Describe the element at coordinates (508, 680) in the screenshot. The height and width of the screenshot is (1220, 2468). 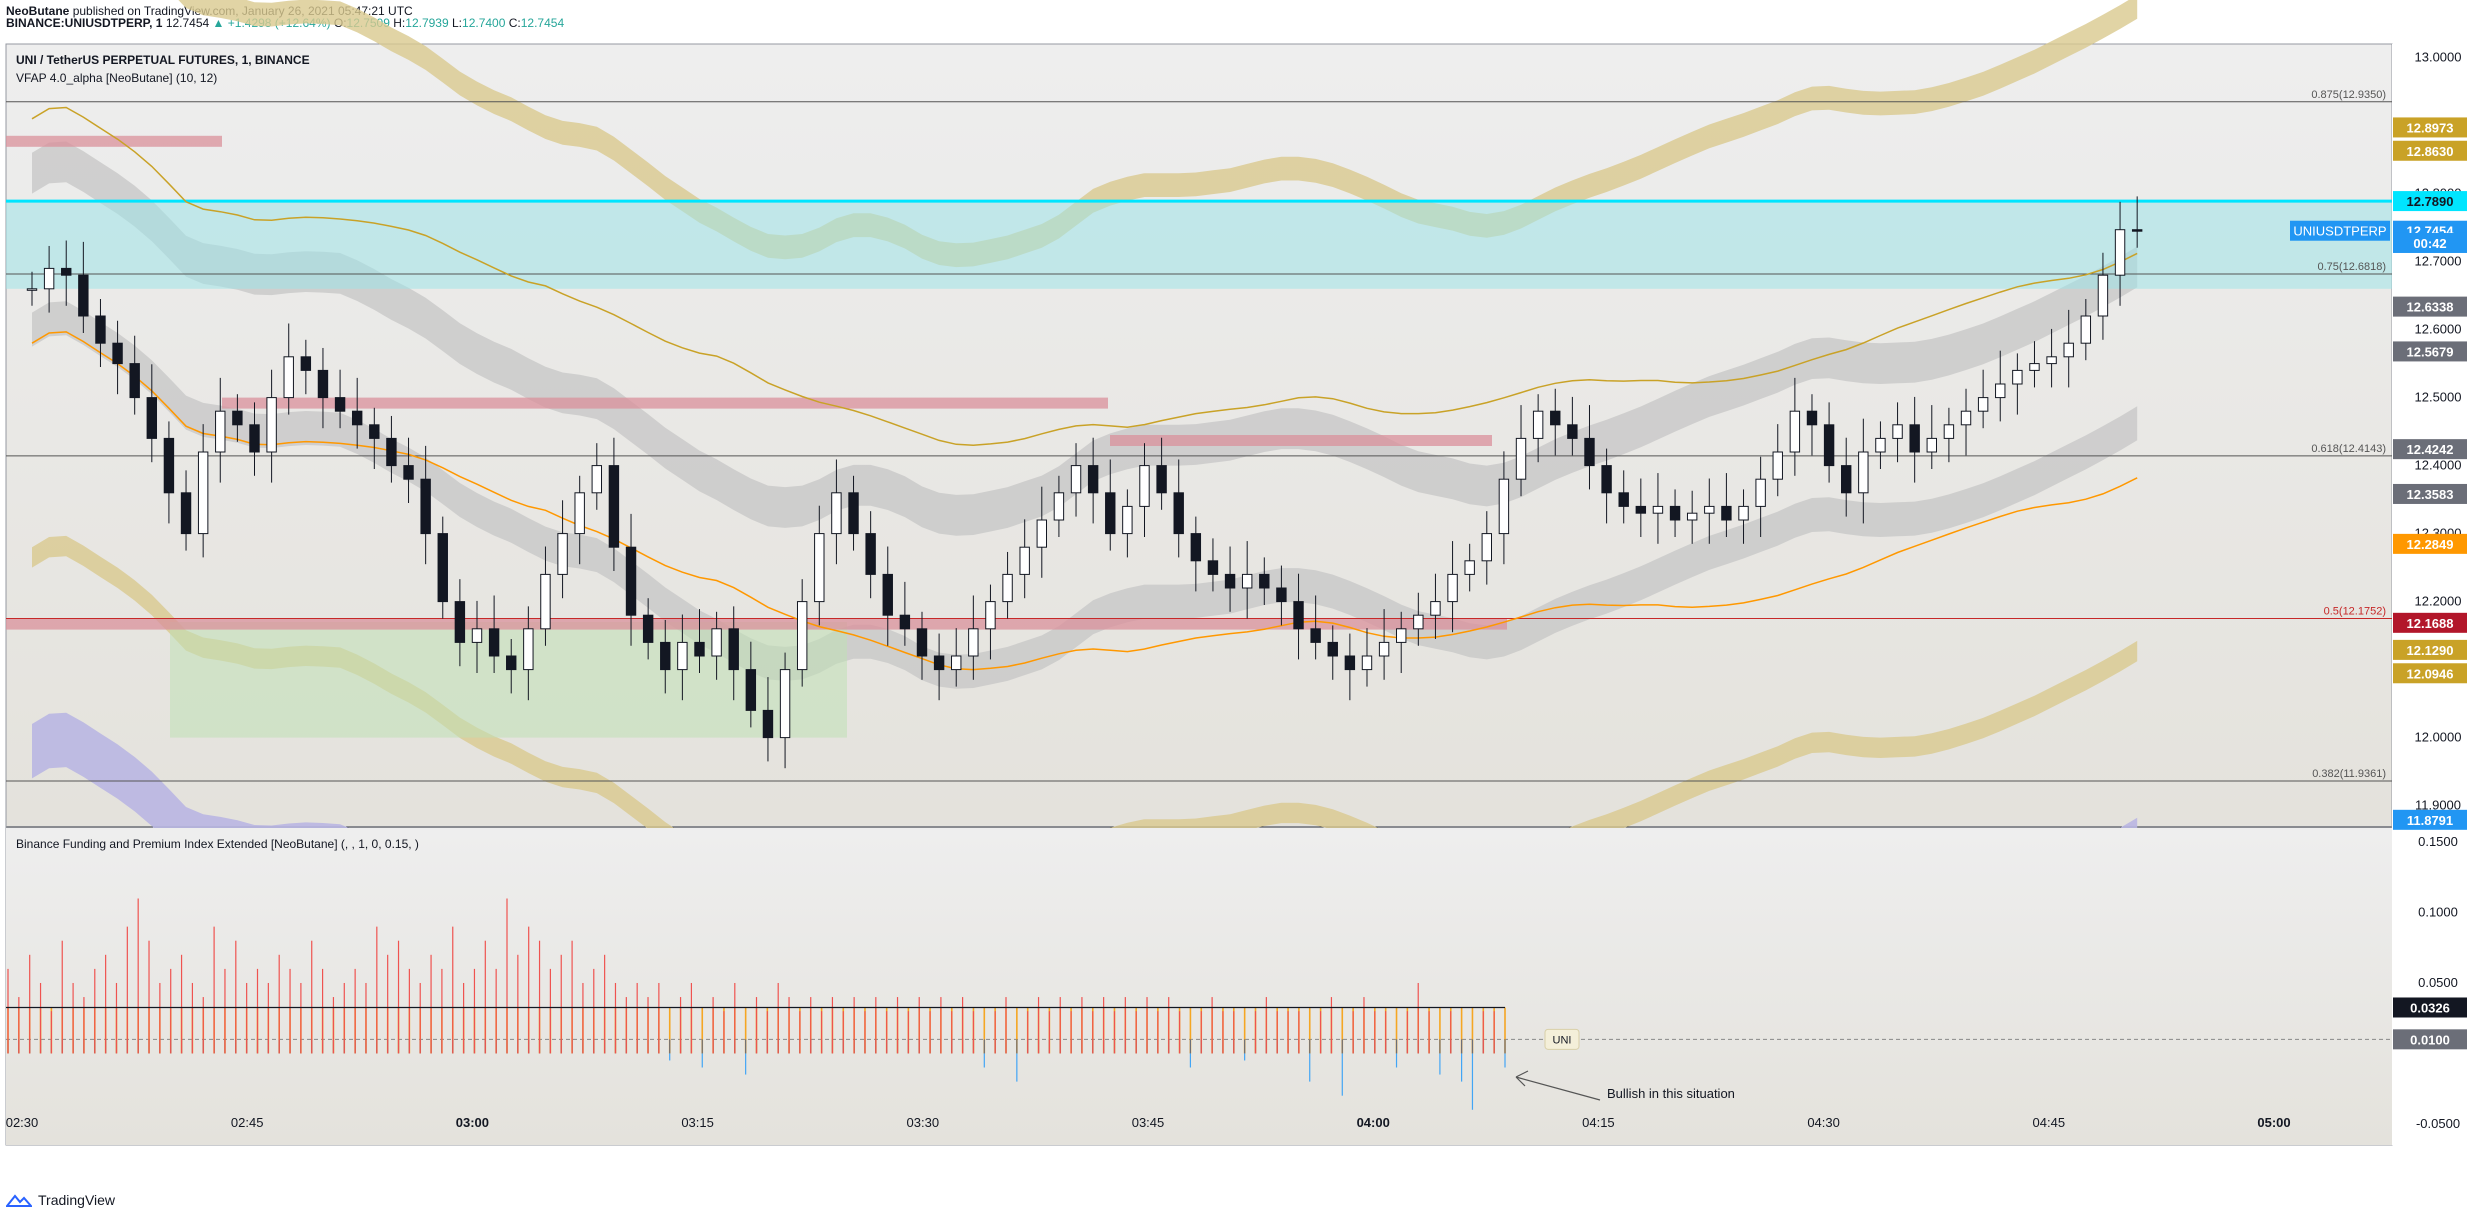
I see `green-zone` at that location.